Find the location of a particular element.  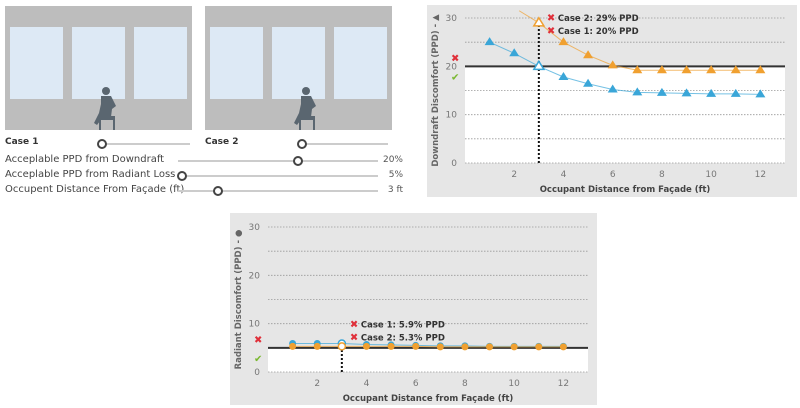

case-2-slider is located at coordinates (342, 144).